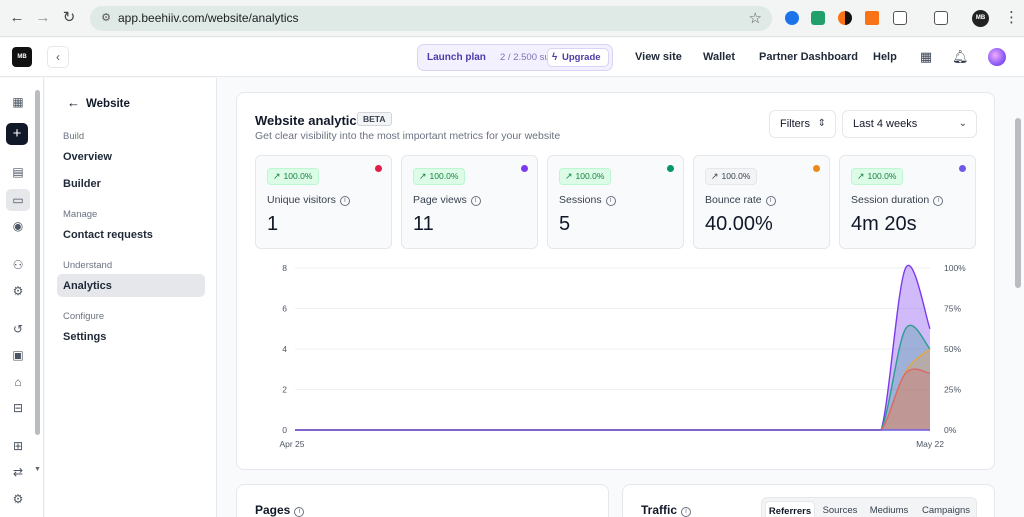 The image size is (1024, 517). I want to click on y-right-tick-label: 50%, so click(952, 349).